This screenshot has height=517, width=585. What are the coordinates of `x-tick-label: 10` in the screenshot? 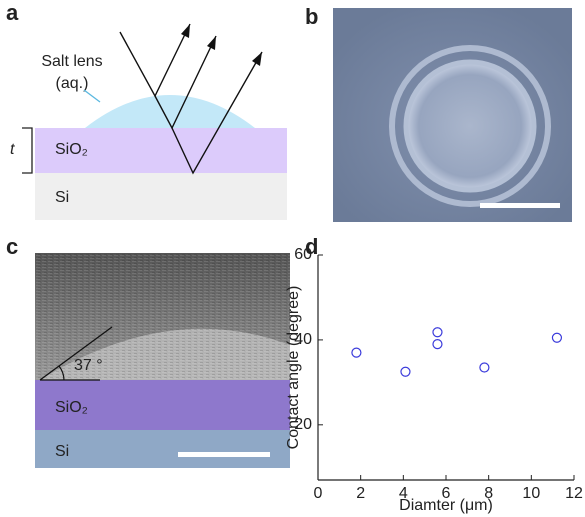 It's located at (531, 493).